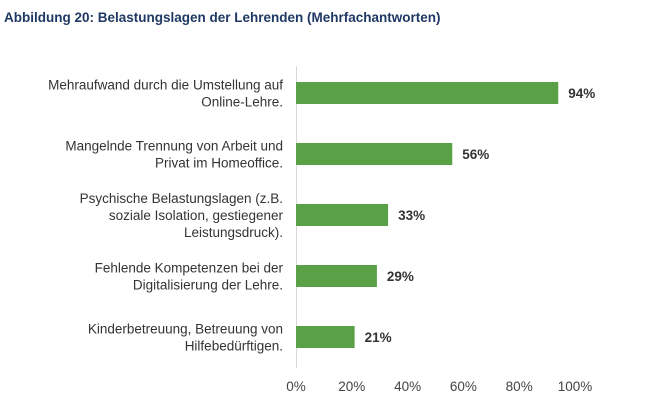 The image size is (667, 403). Describe the element at coordinates (407, 386) in the screenshot. I see `x-tick-label: 40%` at that location.